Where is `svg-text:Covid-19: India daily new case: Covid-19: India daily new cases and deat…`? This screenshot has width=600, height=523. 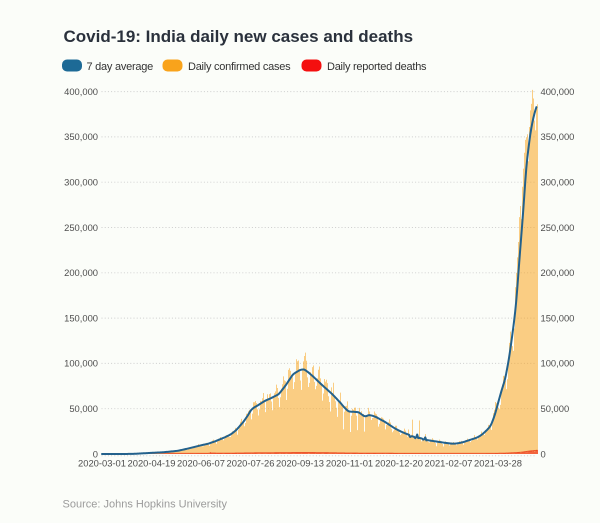 svg-text:Covid-19: India daily new case: Covid-19: India daily new cases and deat… is located at coordinates (239, 36).